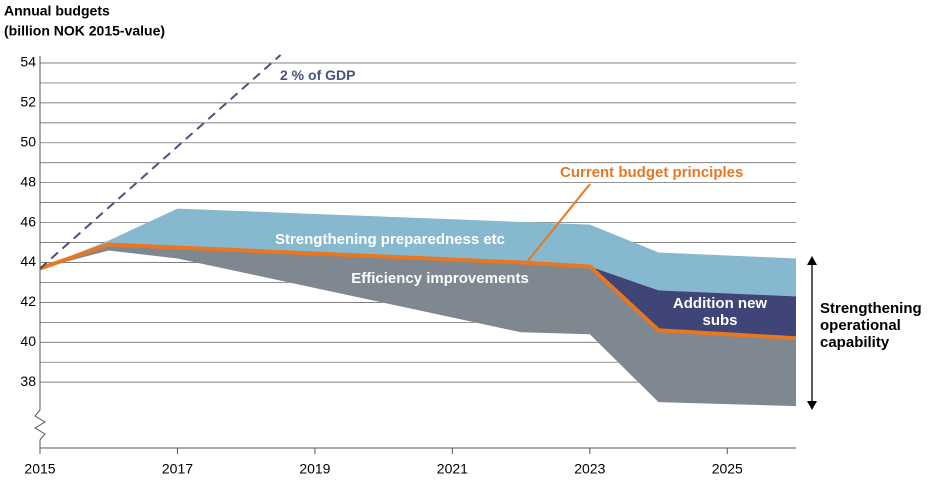 This screenshot has width=942, height=485. Describe the element at coordinates (558, 223) in the screenshot. I see `leader-line` at that location.